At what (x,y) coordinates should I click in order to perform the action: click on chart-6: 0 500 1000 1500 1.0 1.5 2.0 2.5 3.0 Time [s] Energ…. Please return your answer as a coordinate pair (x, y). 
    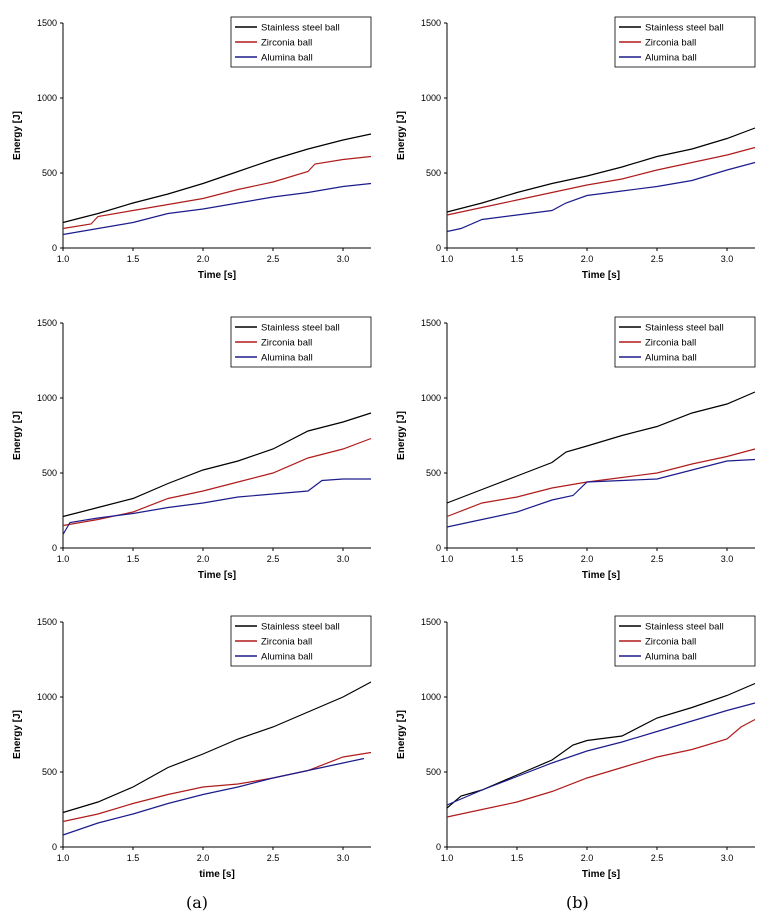
    Looking at the image, I should click on (576, 747).